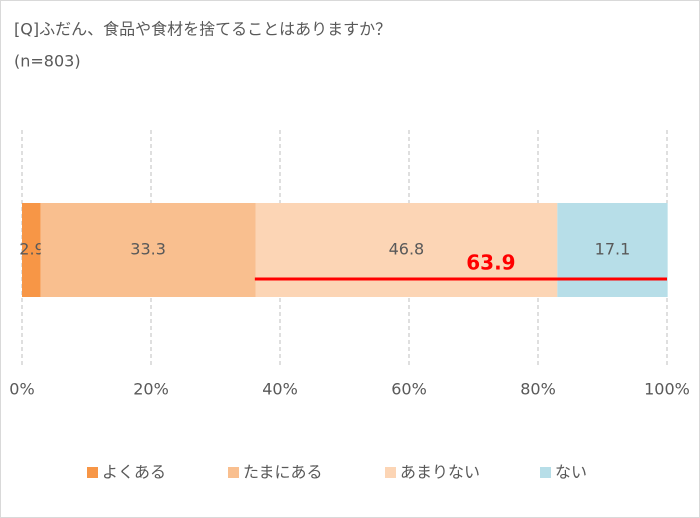 The width and height of the screenshot is (700, 518). I want to click on data-label: 17.1, so click(613, 249).